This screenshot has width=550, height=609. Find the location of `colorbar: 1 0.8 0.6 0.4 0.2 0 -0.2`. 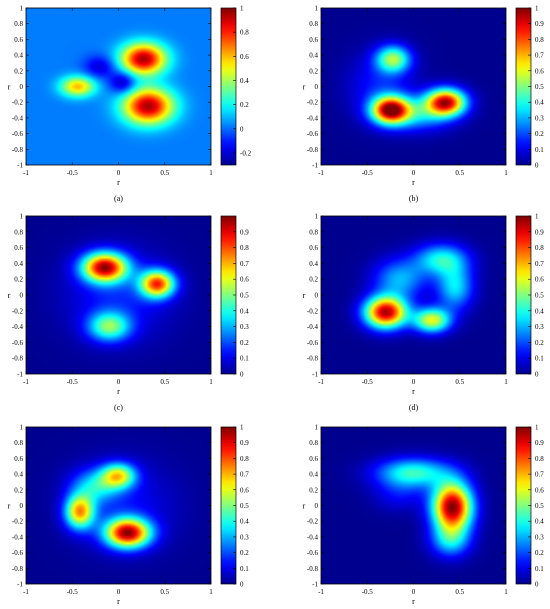

colorbar: 1 0.8 0.6 0.4 0.2 0 -0.2 is located at coordinates (236, 85).